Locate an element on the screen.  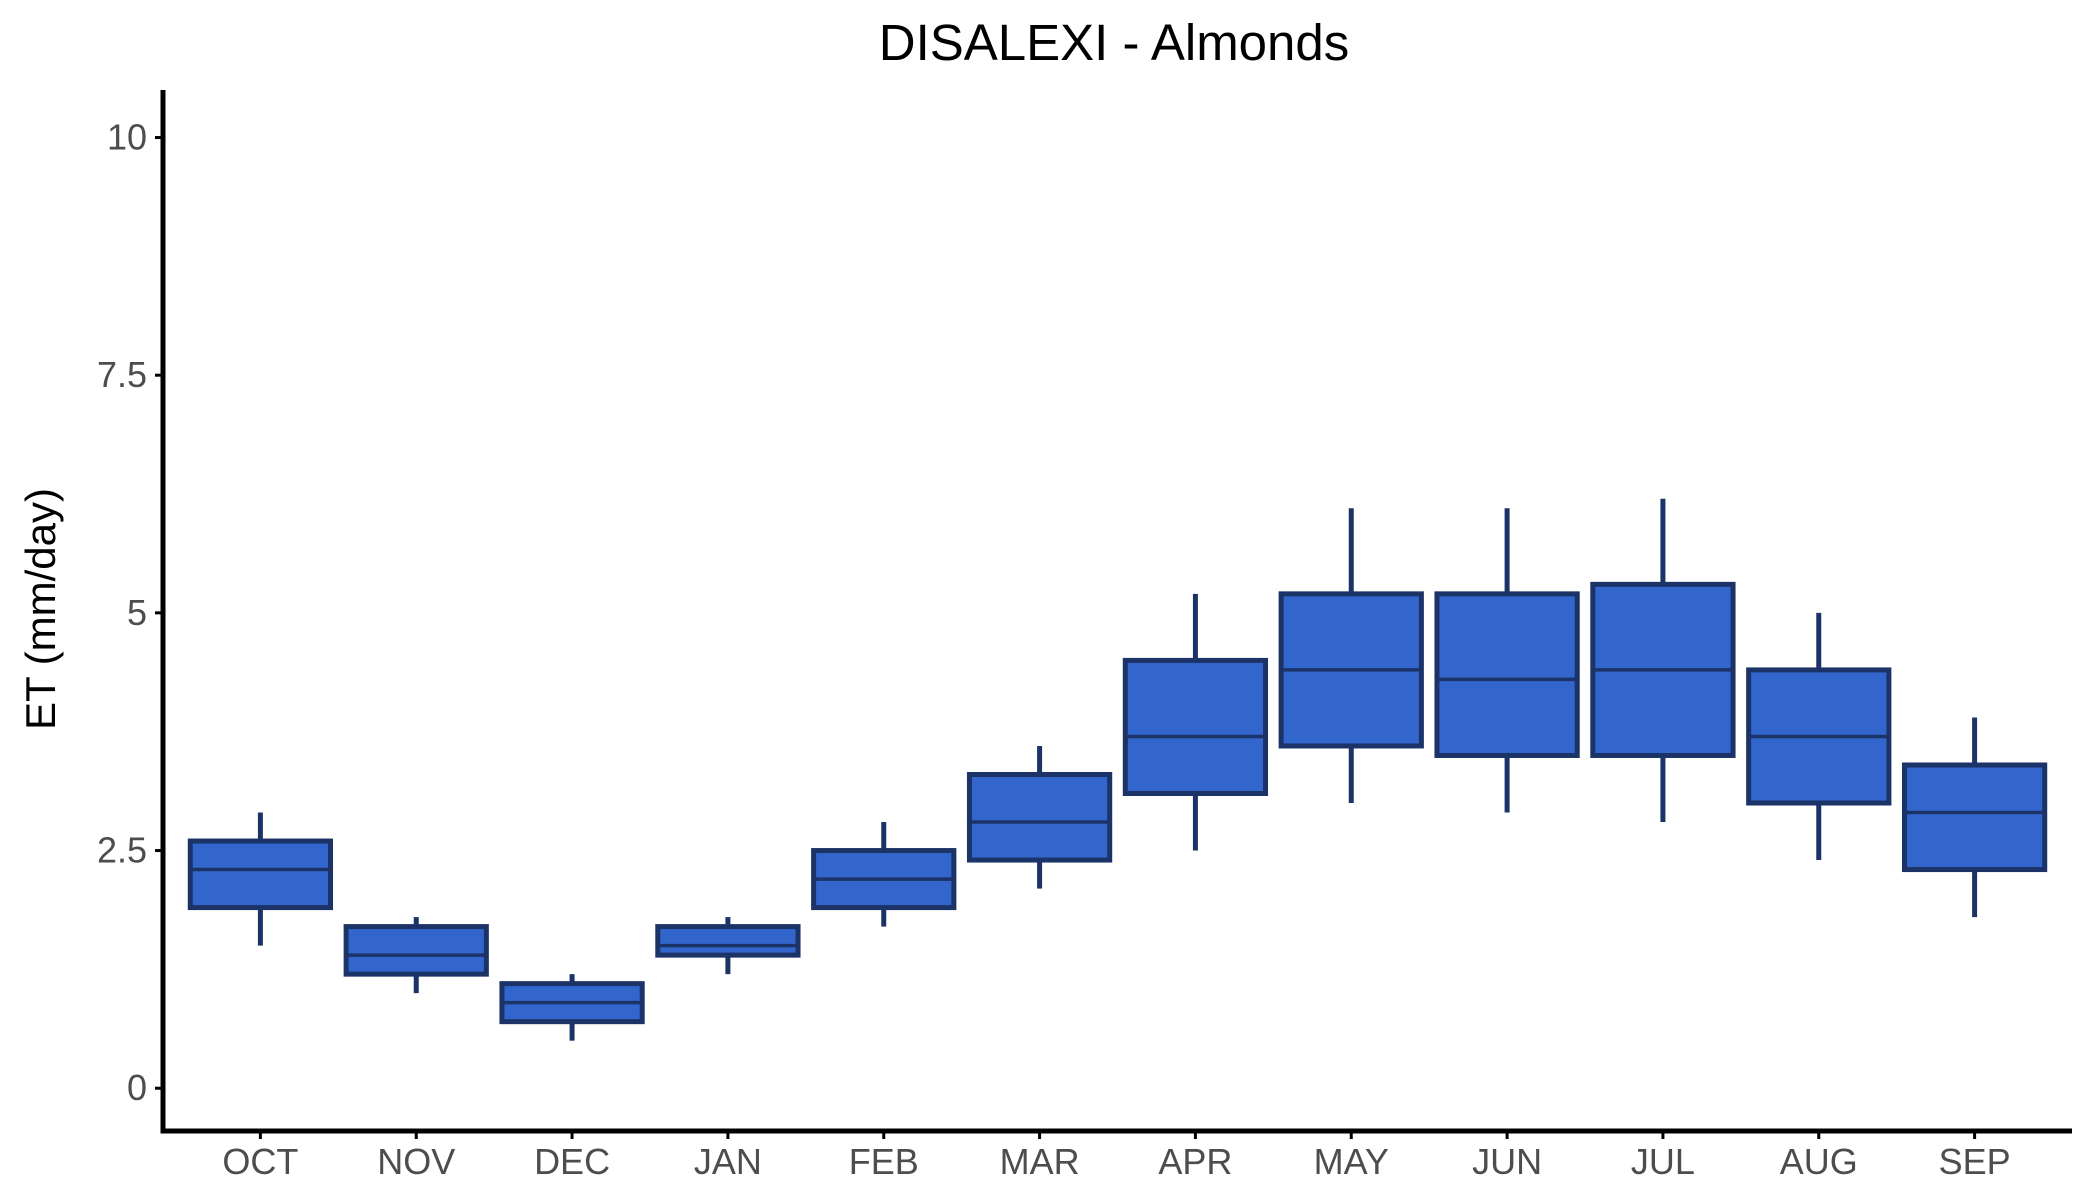
box-oct is located at coordinates (260, 879).